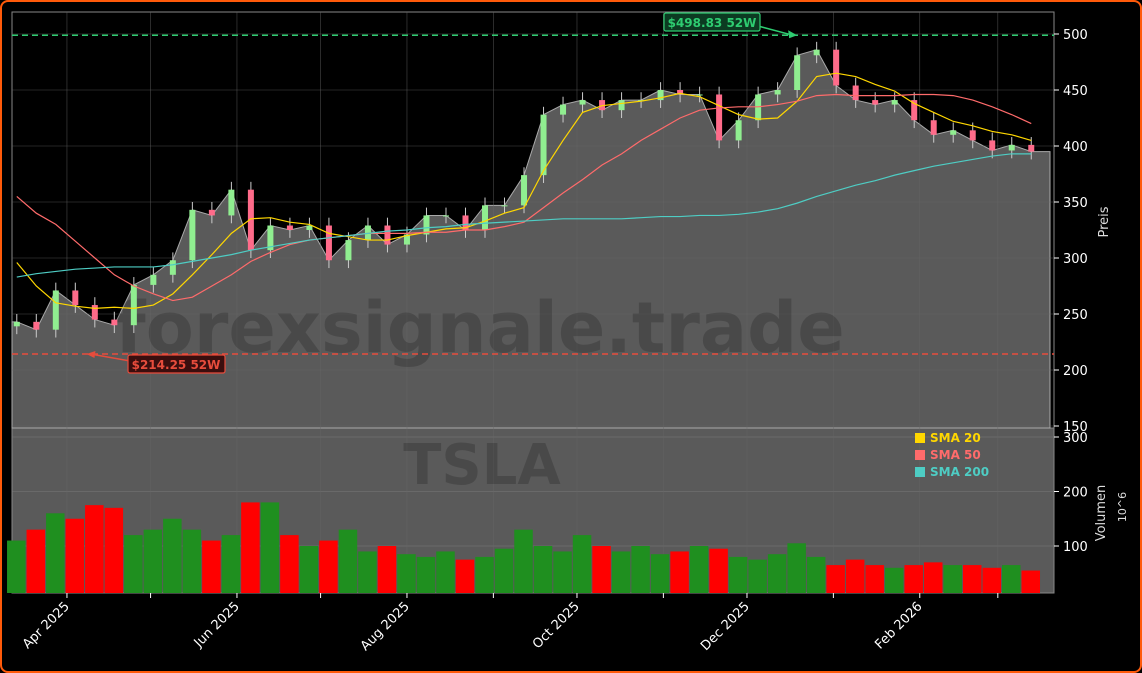 This screenshot has height=673, width=1142. Describe the element at coordinates (217, 625) in the screenshot. I see `x-tick-label: Jun 2025` at that location.